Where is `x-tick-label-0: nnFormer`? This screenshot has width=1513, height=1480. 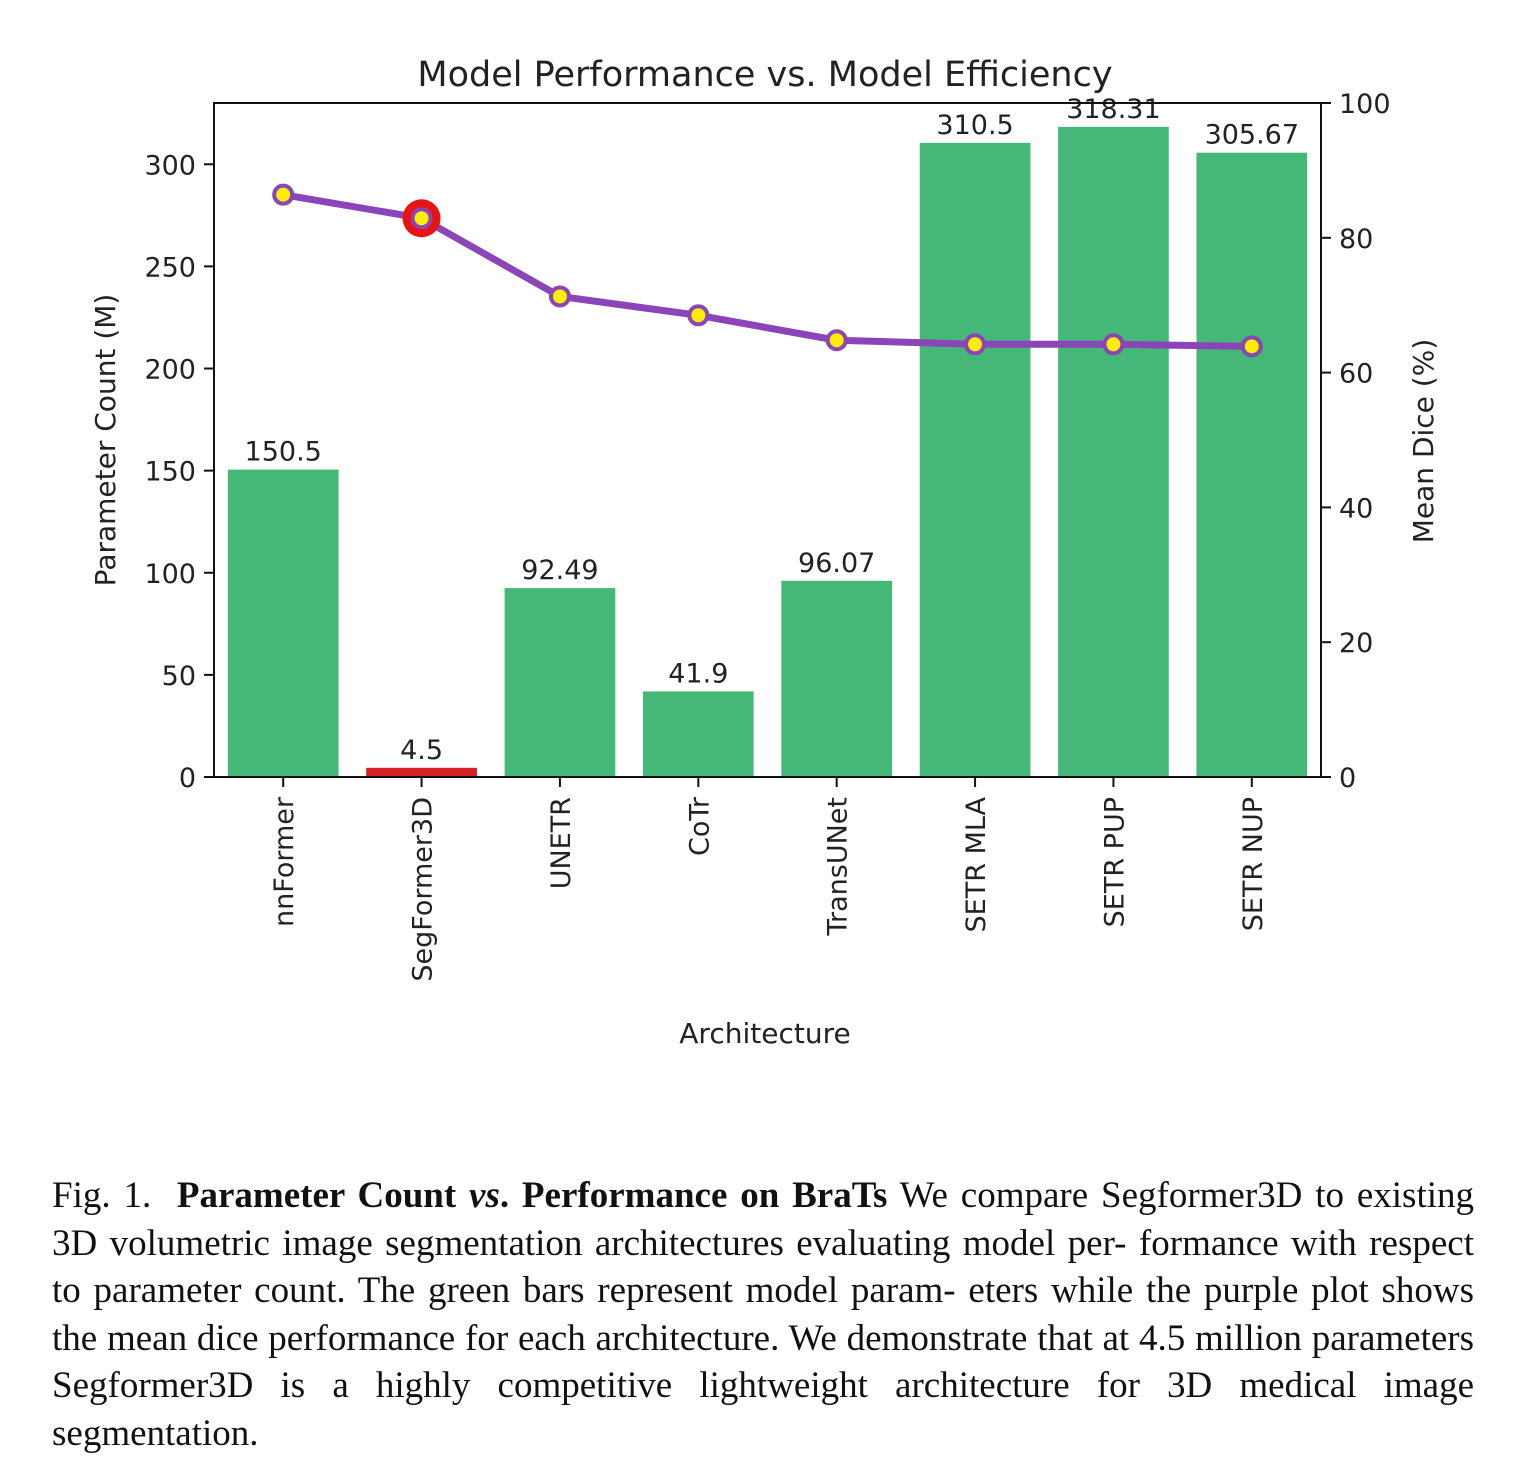 x-tick-label-0: nnFormer is located at coordinates (284, 861).